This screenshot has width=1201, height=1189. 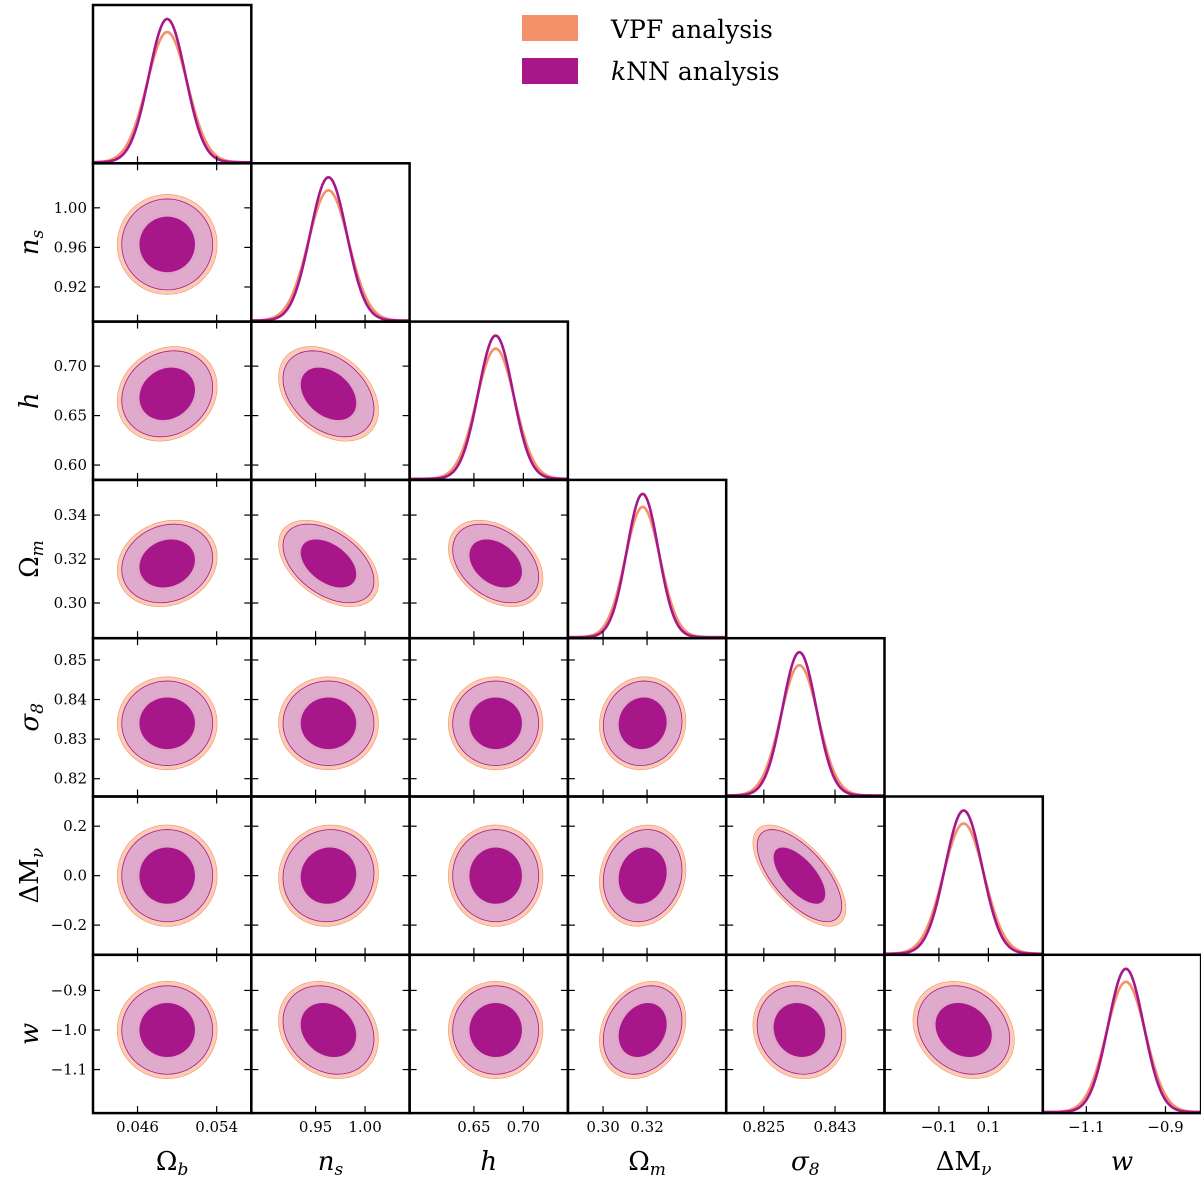 What do you see at coordinates (70, 515) in the screenshot?
I see `y-tick-label: 0.34` at bounding box center [70, 515].